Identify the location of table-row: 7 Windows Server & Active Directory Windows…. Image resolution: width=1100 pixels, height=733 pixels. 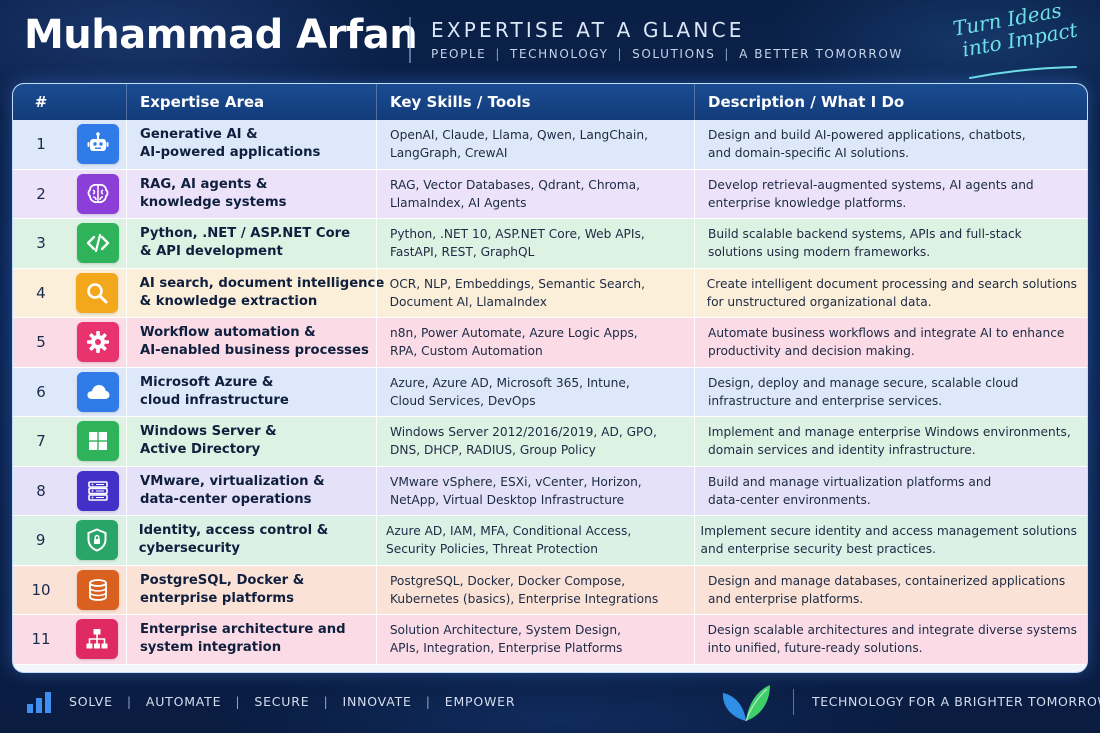
(550, 442).